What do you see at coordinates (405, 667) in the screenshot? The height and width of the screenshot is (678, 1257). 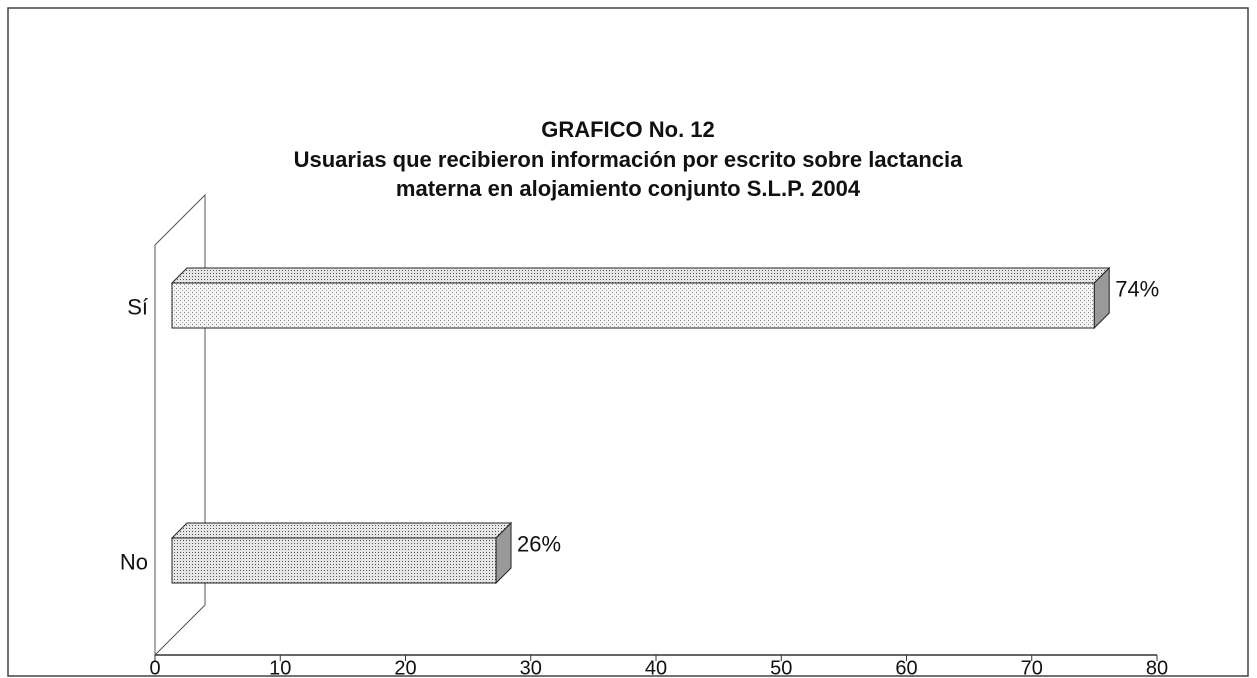 I see `x-tick-label: 20` at bounding box center [405, 667].